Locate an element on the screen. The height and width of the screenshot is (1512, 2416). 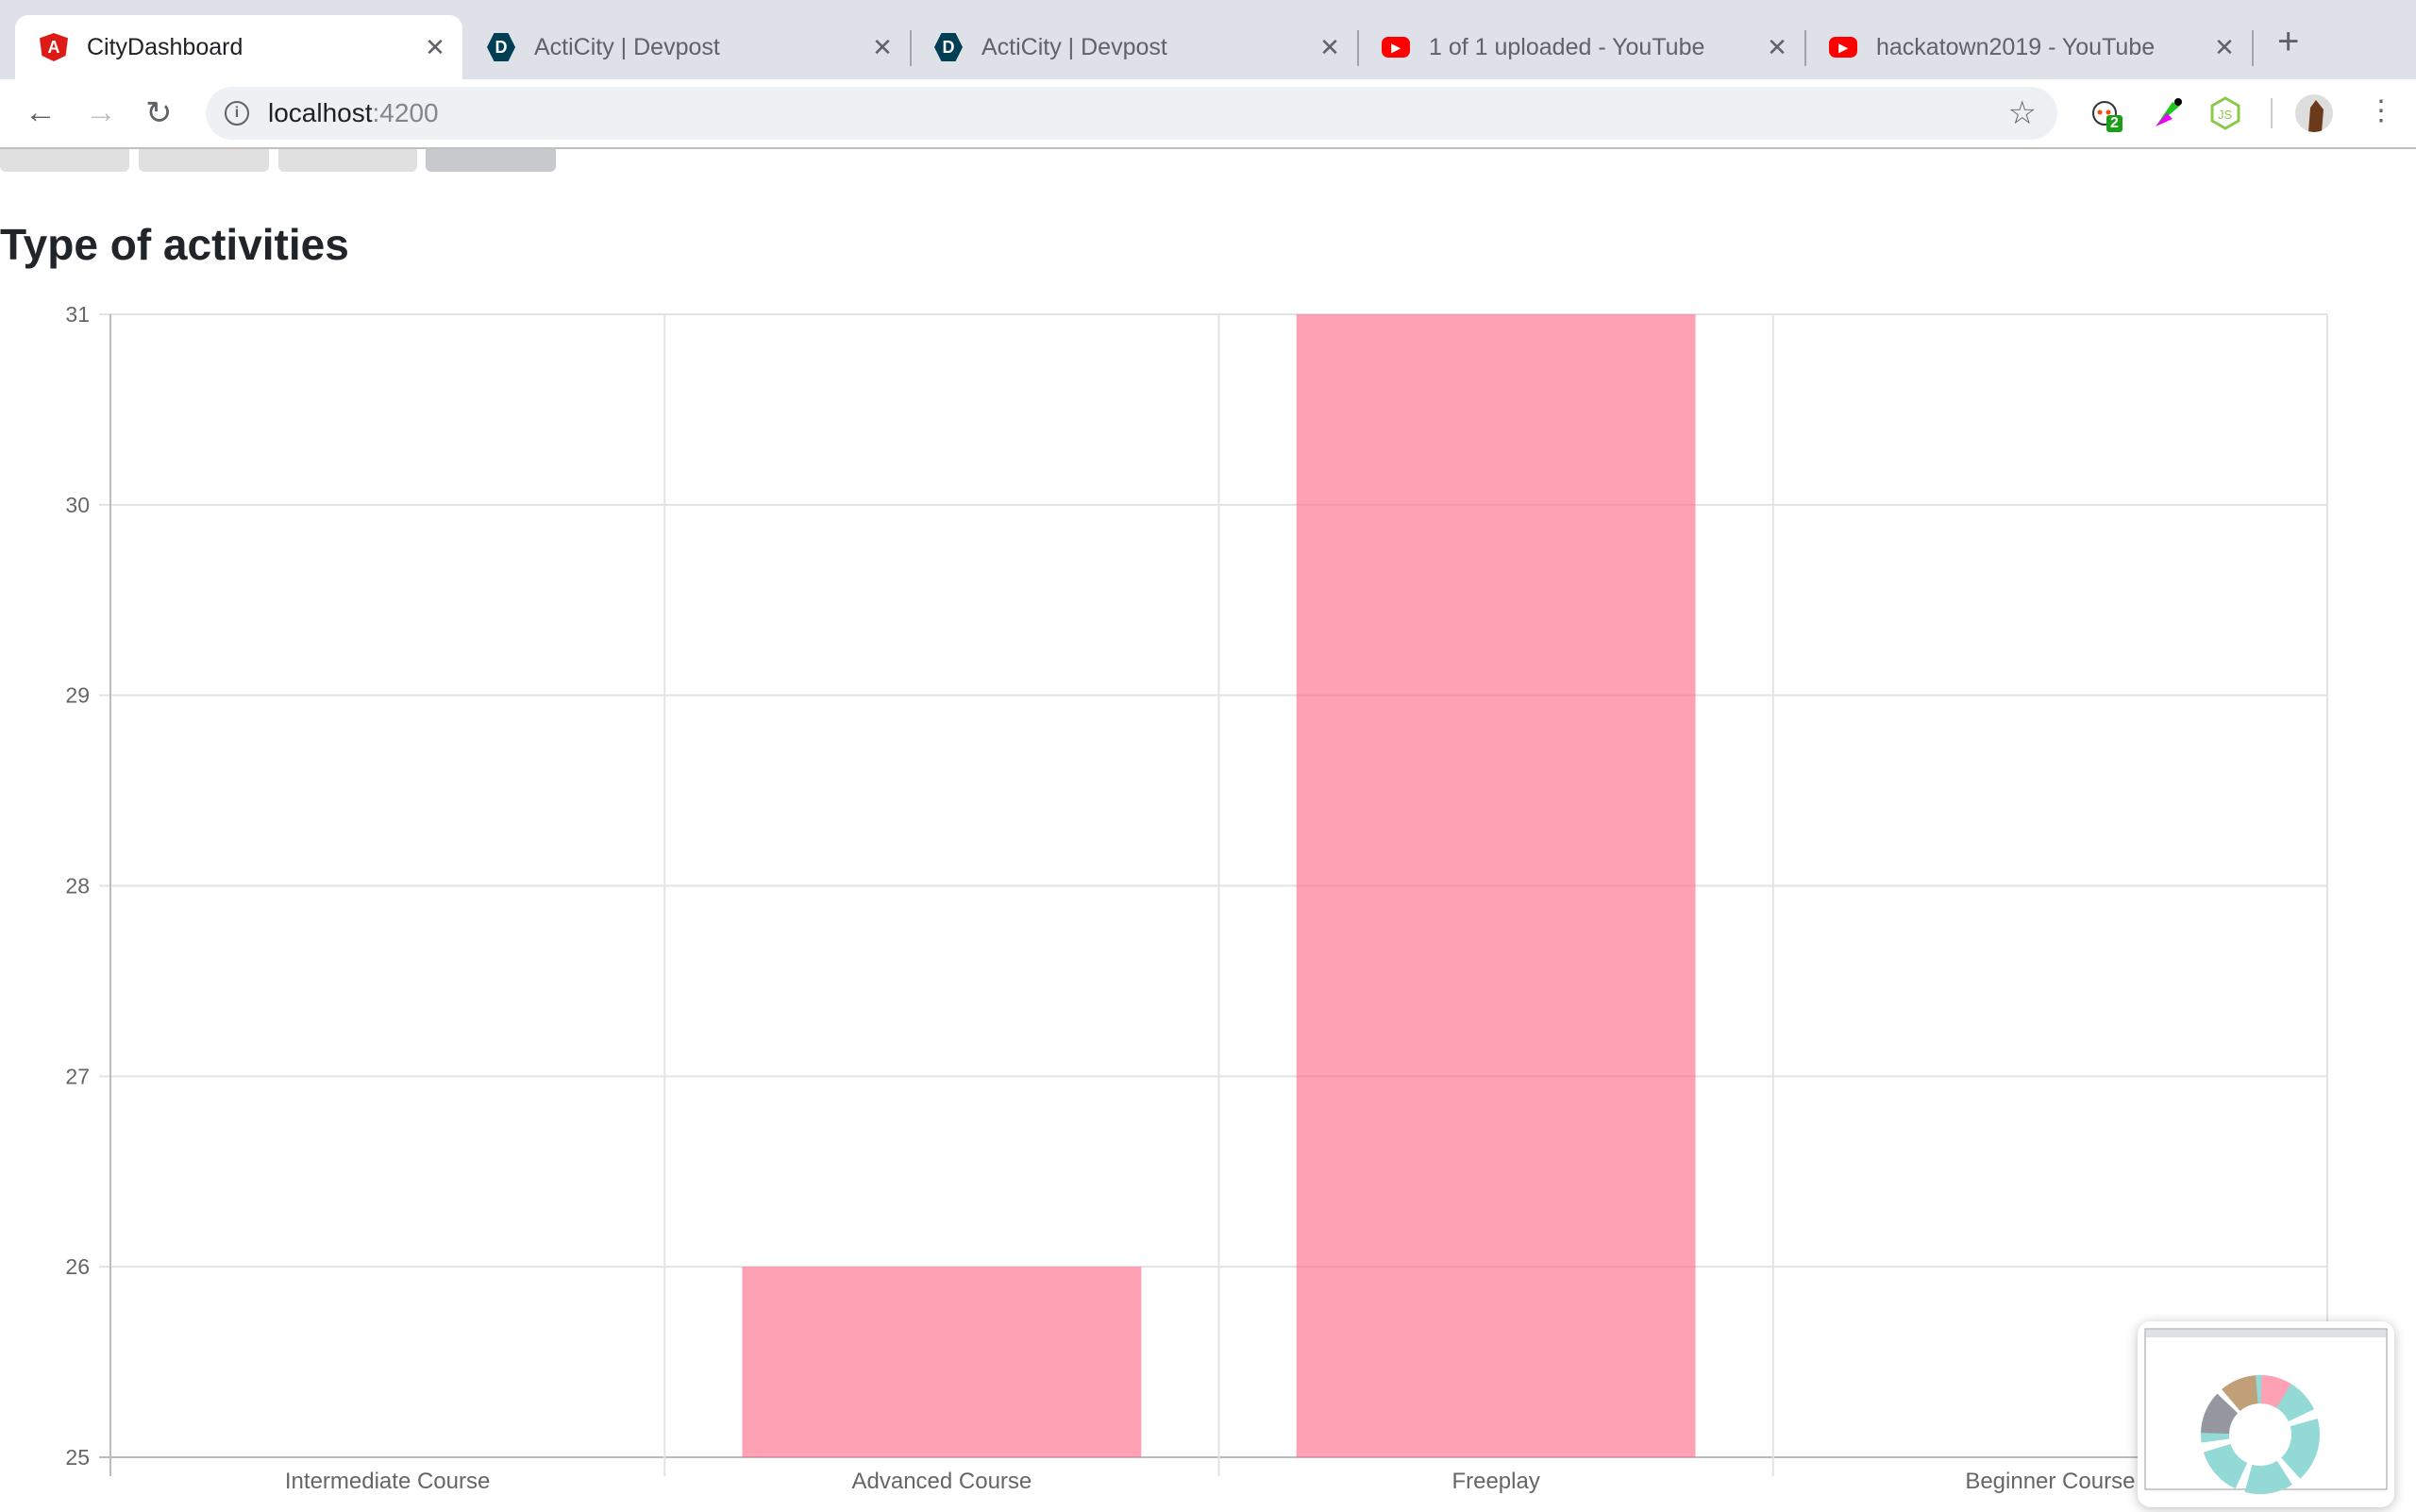
x-tick-label: Freeplay is located at coordinates (1495, 1481).